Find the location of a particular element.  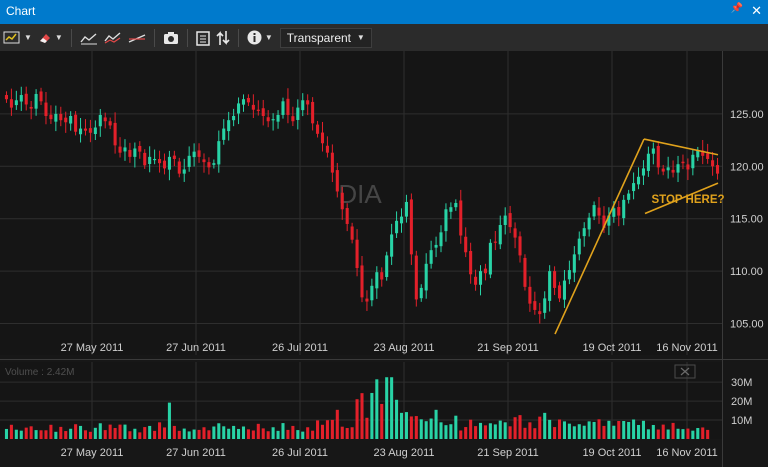

volume-close-button is located at coordinates (685, 371).